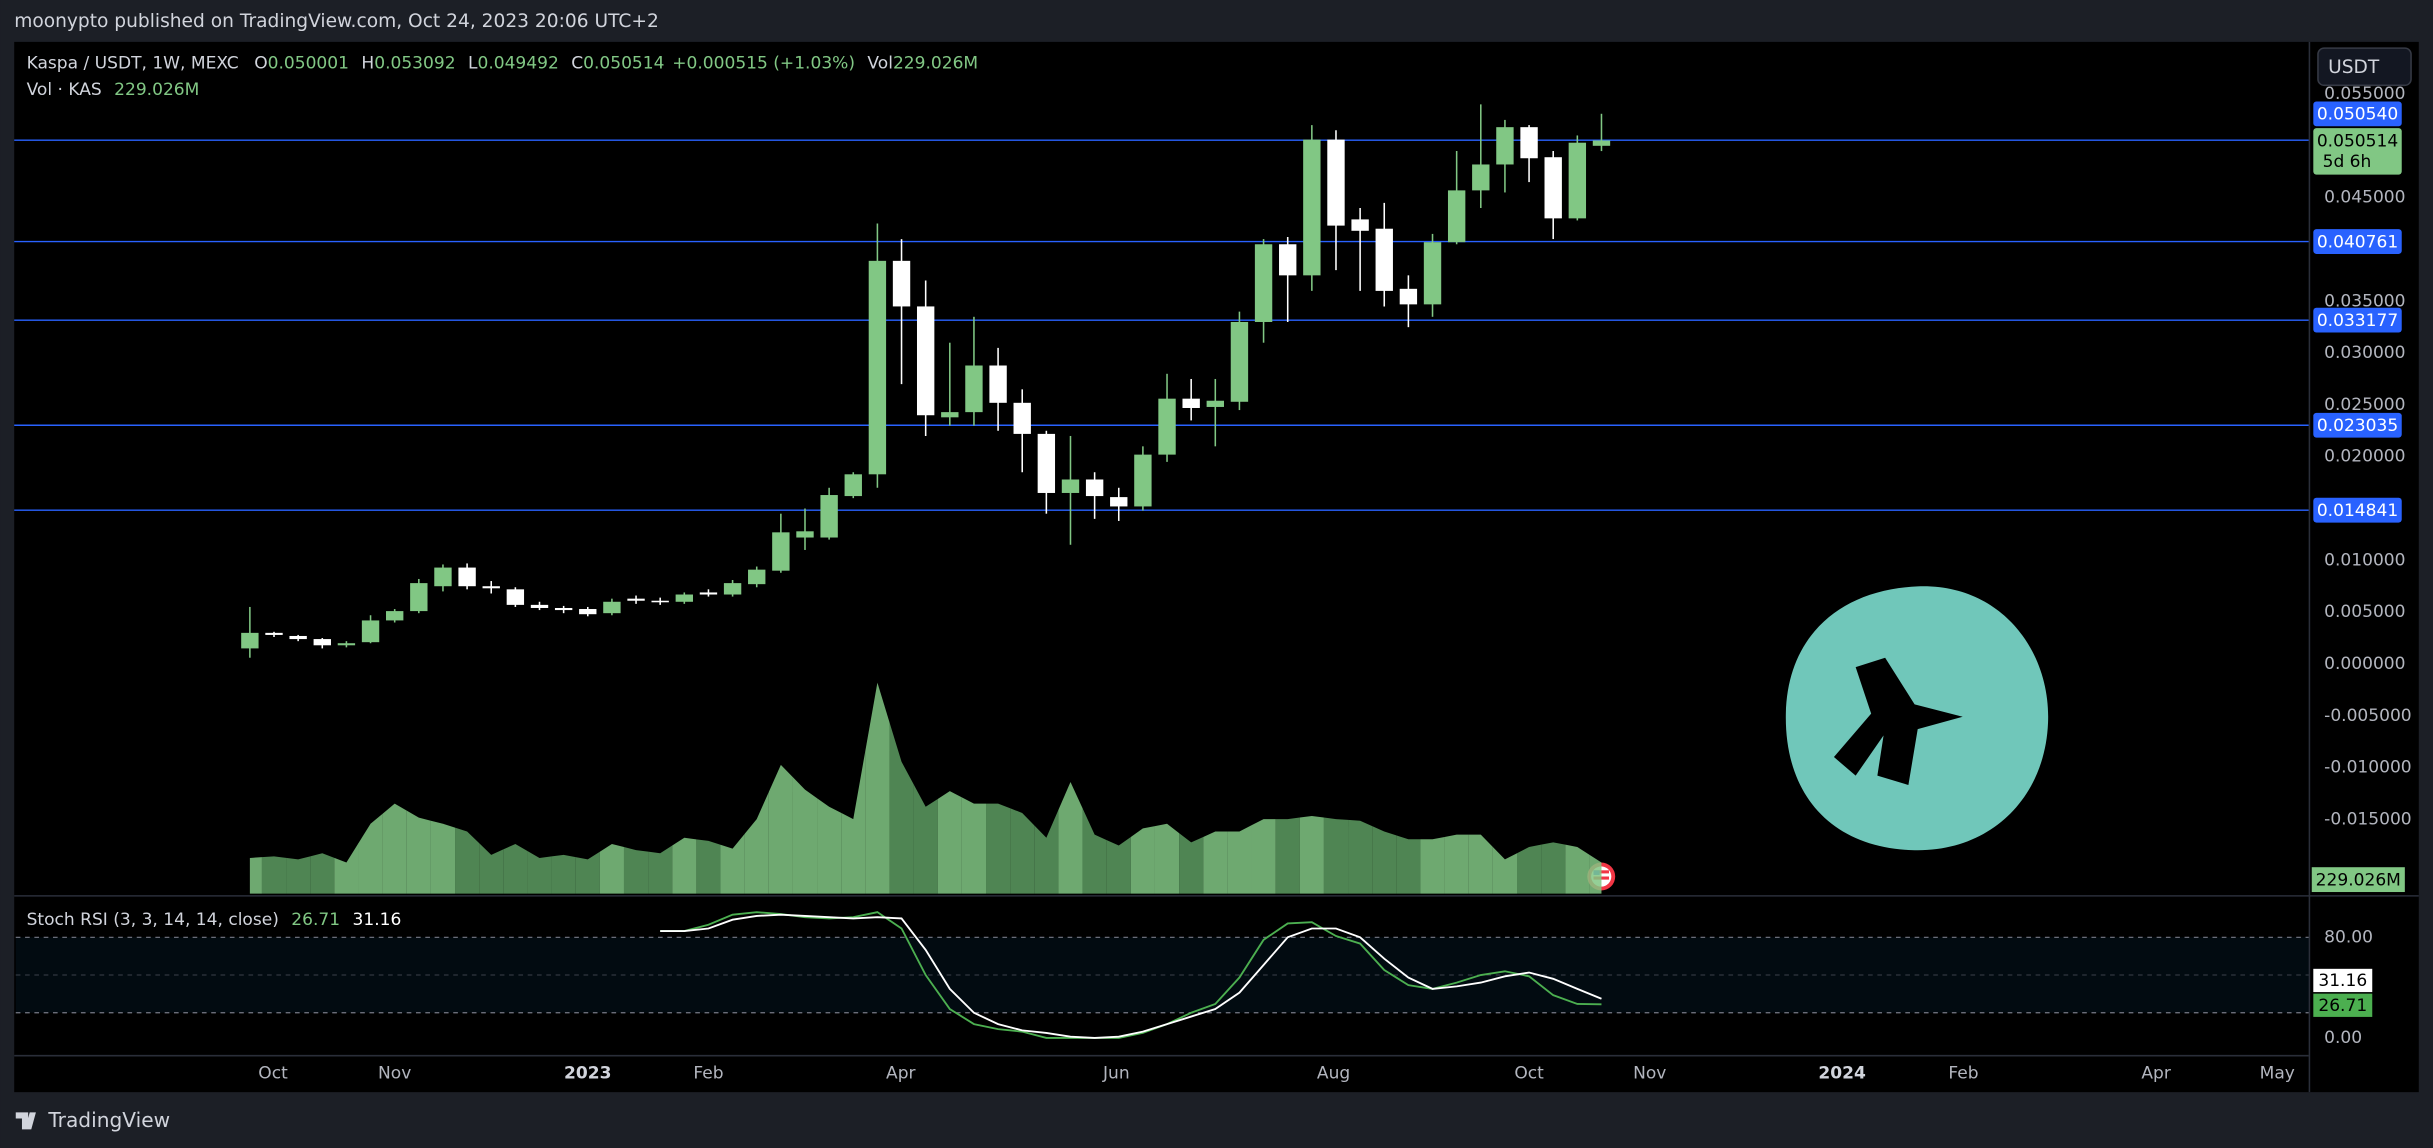  I want to click on ohlc-key: H, so click(367, 64).